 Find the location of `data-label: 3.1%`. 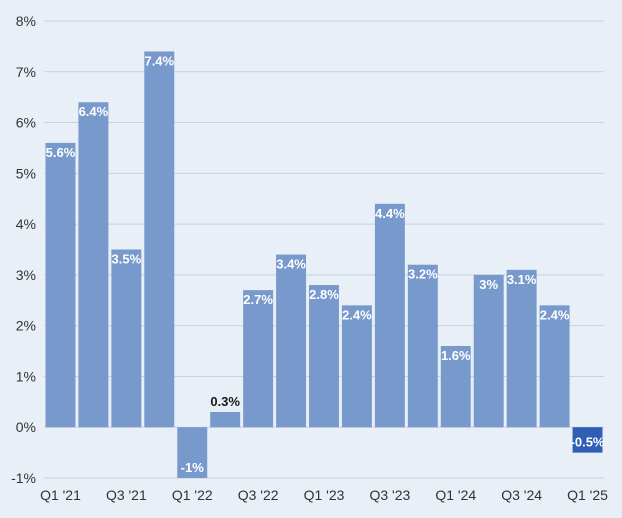

data-label: 3.1% is located at coordinates (522, 279).